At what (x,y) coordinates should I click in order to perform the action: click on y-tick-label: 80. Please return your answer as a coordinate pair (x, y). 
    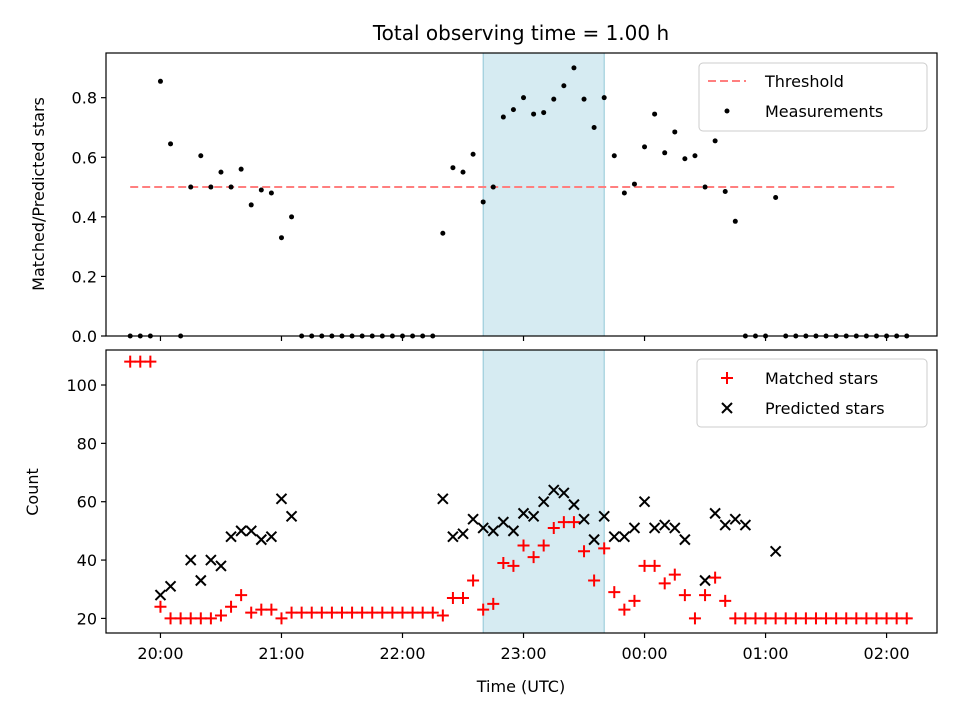
    Looking at the image, I should click on (87, 443).